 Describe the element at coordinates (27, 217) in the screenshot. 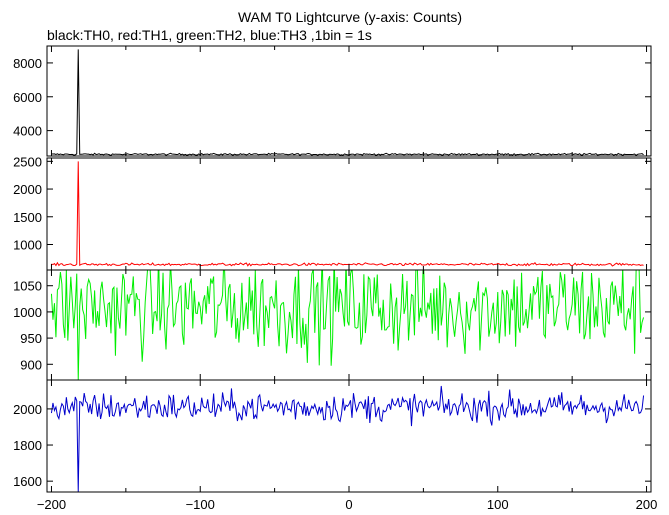

I see `y-tick-label: 1500` at that location.